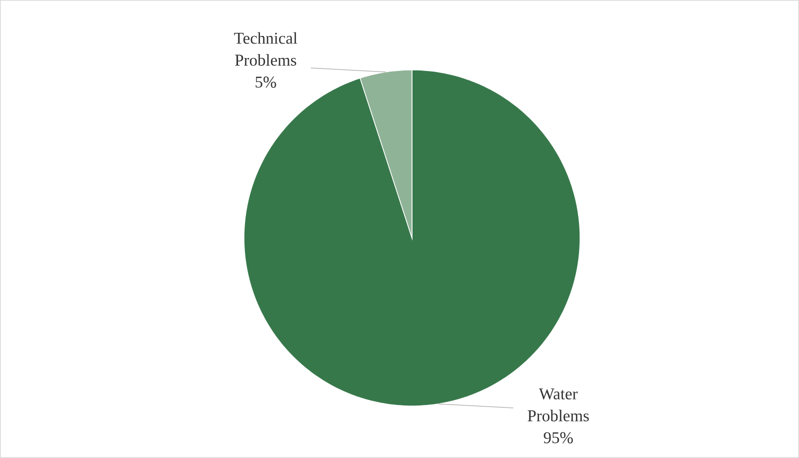 Image resolution: width=799 pixels, height=458 pixels. What do you see at coordinates (266, 49) in the screenshot?
I see `slice-label: Technical Problems` at bounding box center [266, 49].